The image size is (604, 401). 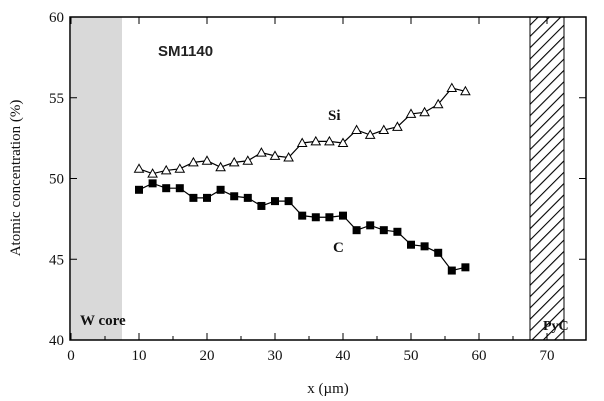 What do you see at coordinates (547, 356) in the screenshot?
I see `x-tick-label: 70` at bounding box center [547, 356].